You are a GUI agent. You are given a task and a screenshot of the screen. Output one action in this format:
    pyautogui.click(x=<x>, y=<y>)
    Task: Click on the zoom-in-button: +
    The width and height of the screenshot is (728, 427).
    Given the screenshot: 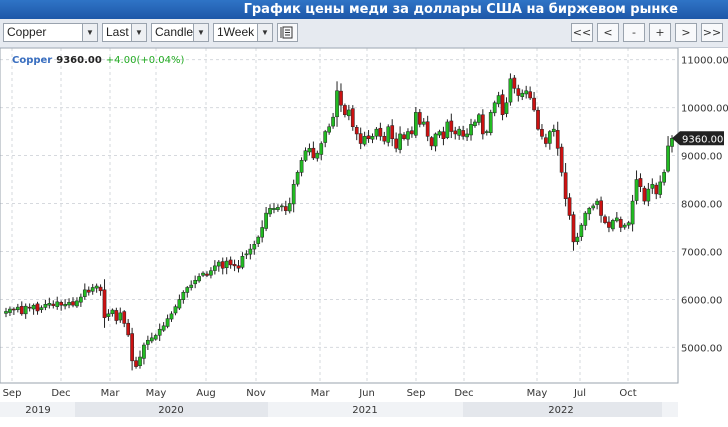 What is the action you would take?
    pyautogui.click(x=660, y=32)
    